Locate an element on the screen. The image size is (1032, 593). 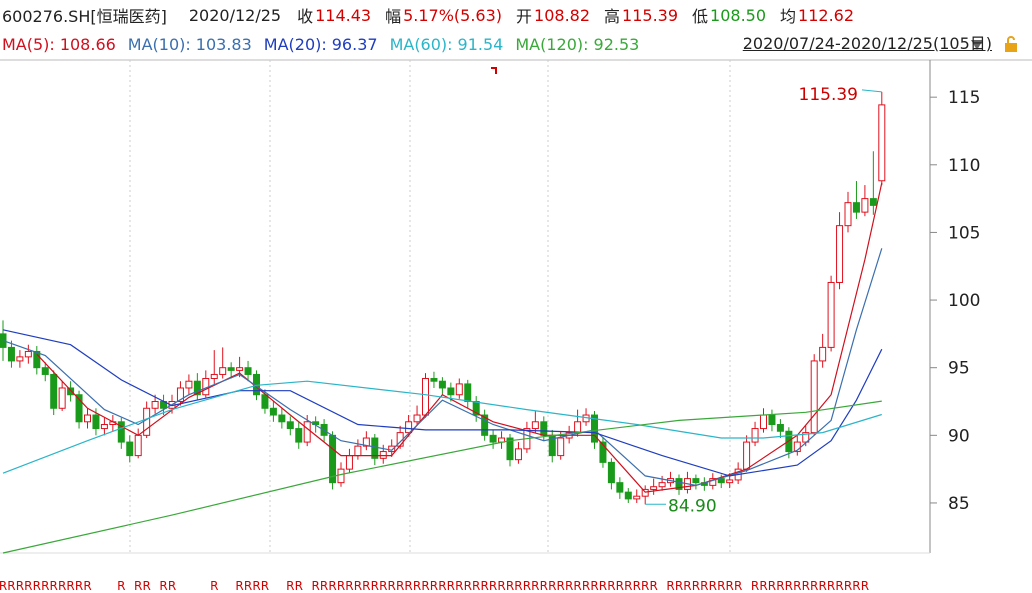
y-tick-label: 95 is located at coordinates (959, 369).